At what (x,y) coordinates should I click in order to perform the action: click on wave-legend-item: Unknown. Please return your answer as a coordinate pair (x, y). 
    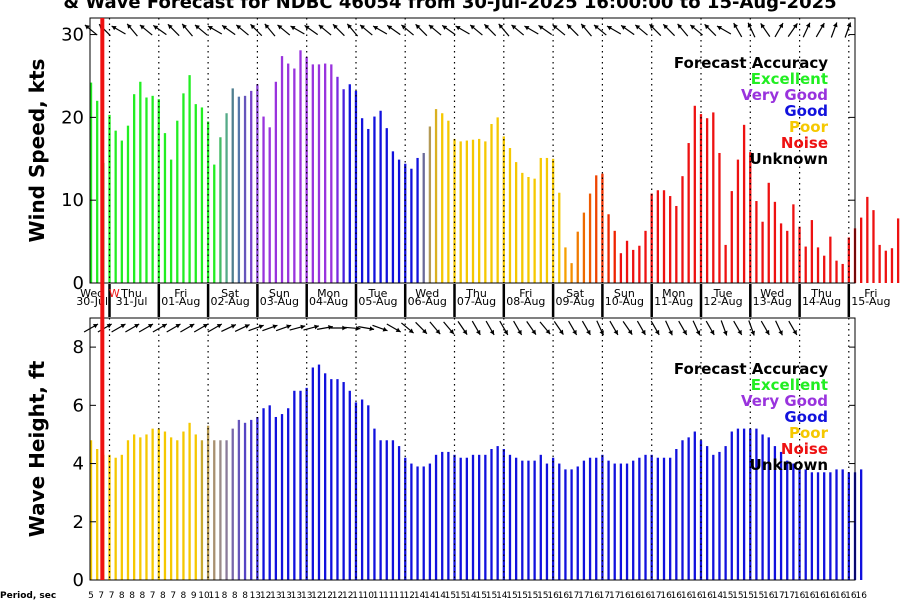
    Looking at the image, I should click on (789, 465).